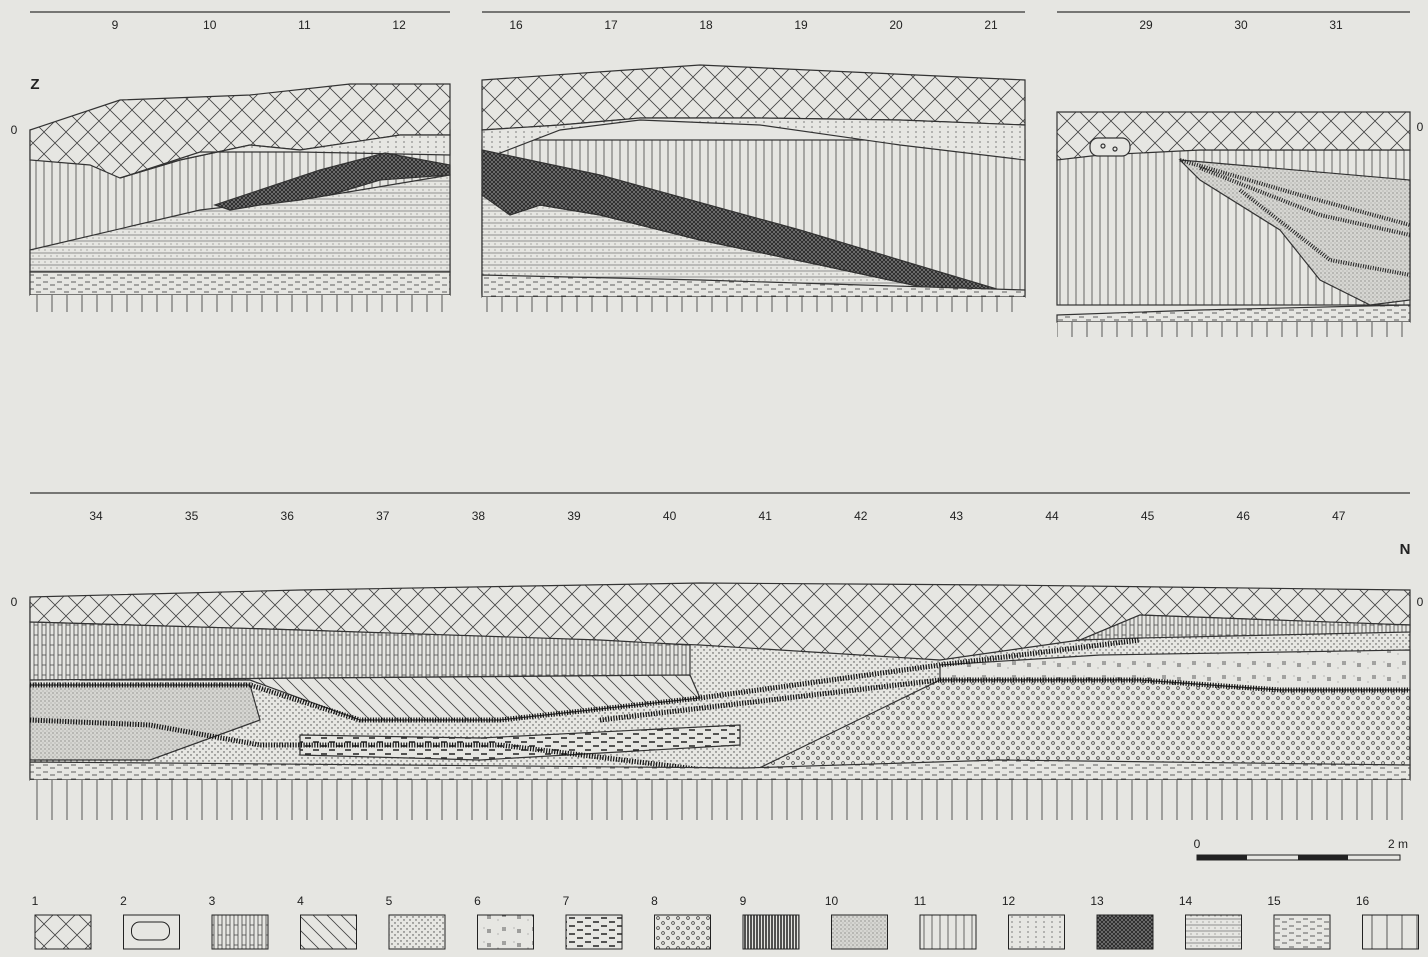 The width and height of the screenshot is (1428, 957). Describe the element at coordinates (861, 516) in the screenshot. I see `station-label: 42` at that location.